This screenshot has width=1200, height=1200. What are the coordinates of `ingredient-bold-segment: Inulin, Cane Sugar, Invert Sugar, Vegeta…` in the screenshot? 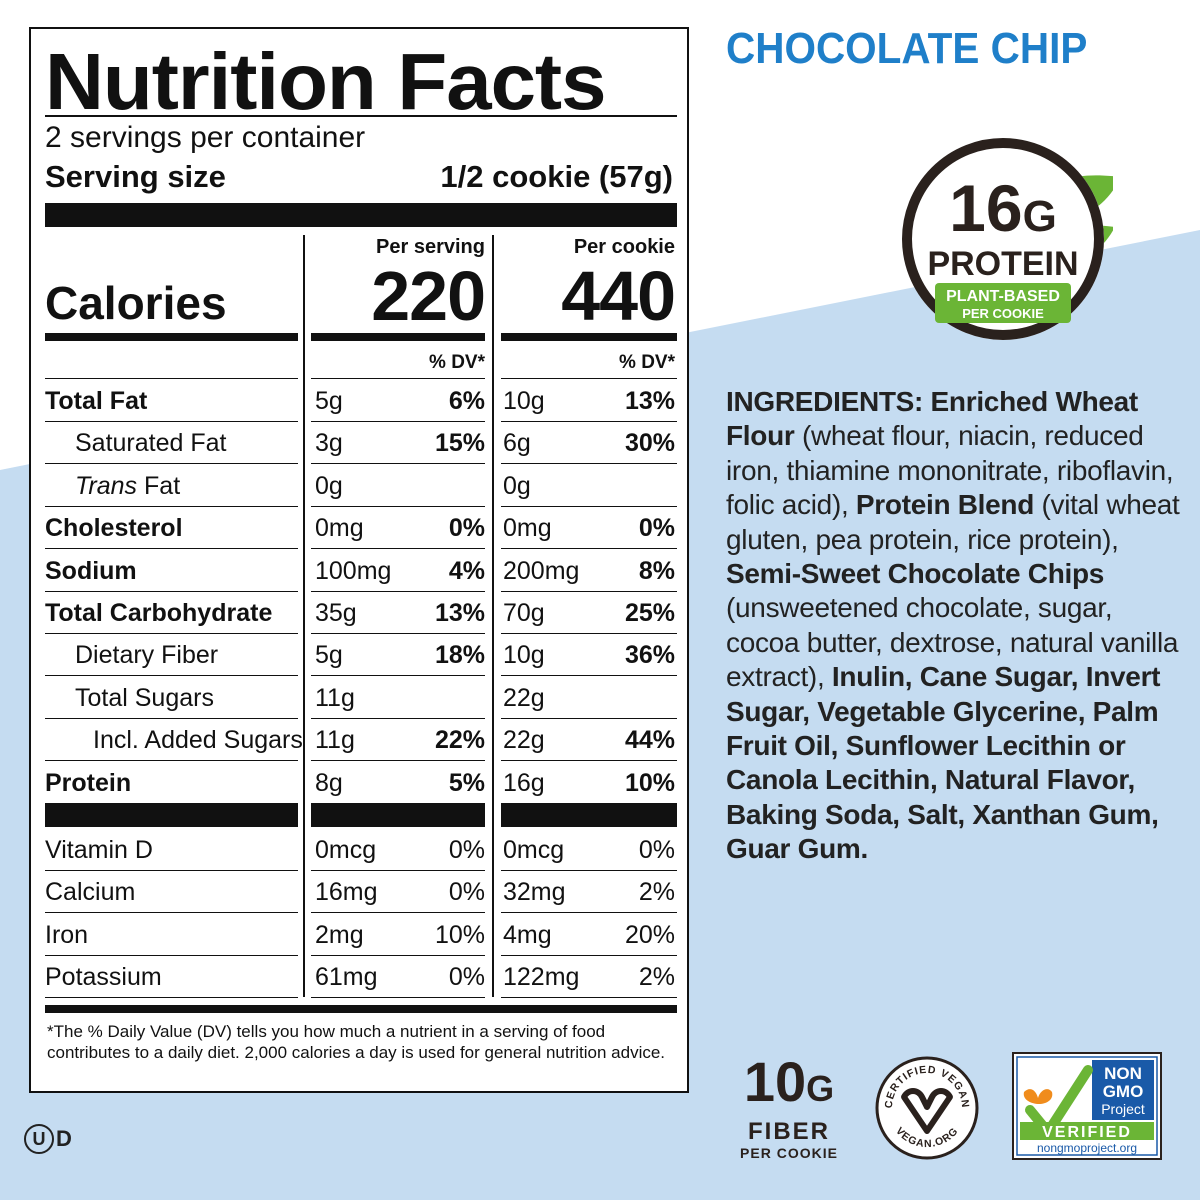 It's located at (943, 763).